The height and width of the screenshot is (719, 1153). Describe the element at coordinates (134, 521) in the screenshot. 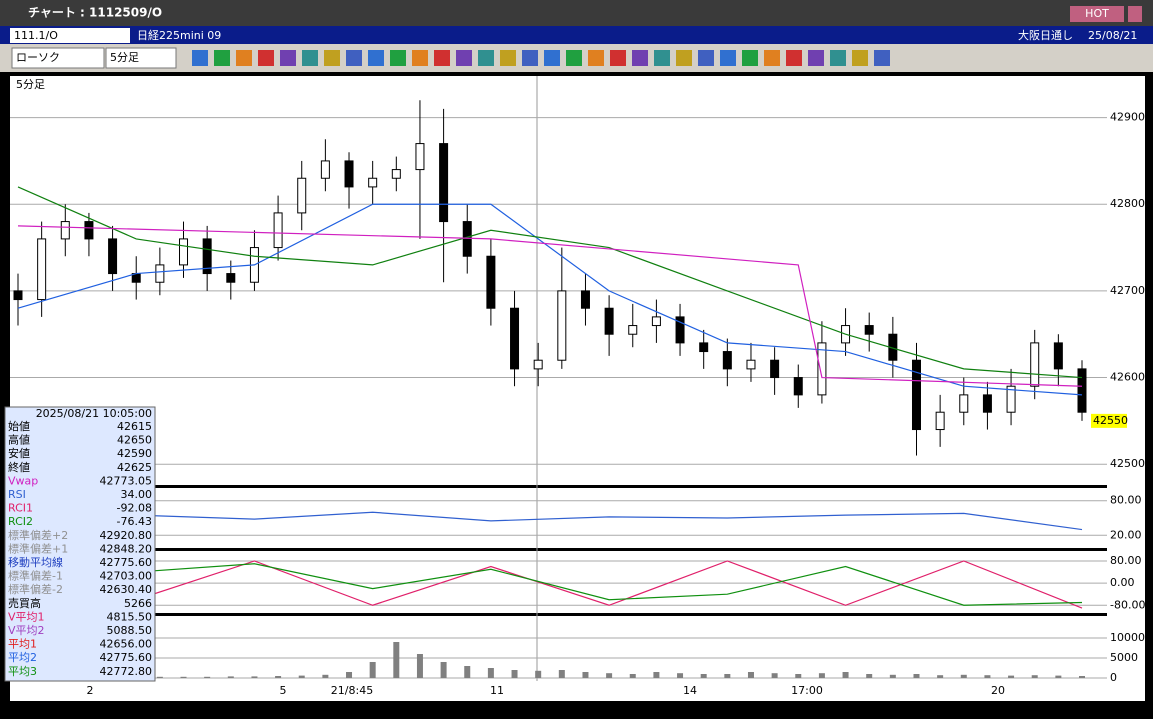

I see `info-value: -76.43` at that location.